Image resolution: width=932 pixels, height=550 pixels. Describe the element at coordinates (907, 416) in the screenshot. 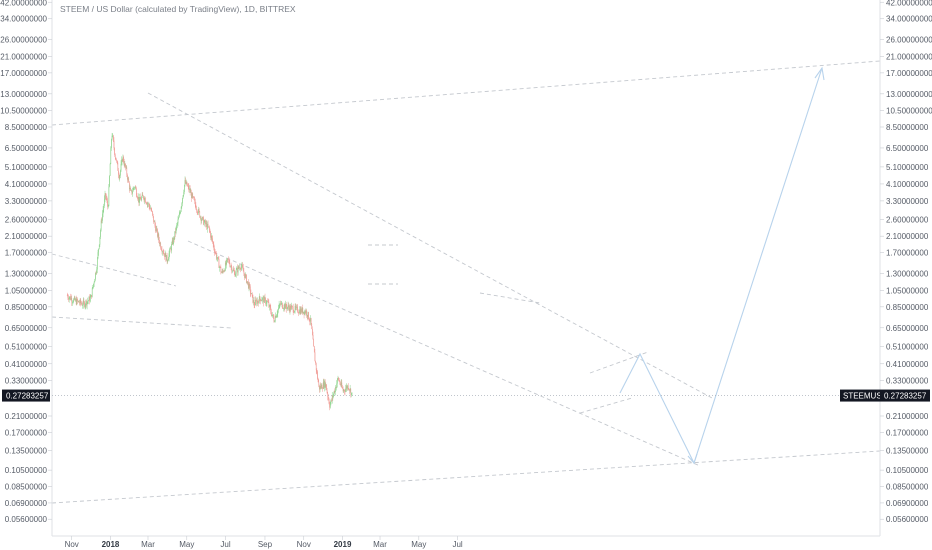

I see `price-tick-label: 0.21000000` at that location.